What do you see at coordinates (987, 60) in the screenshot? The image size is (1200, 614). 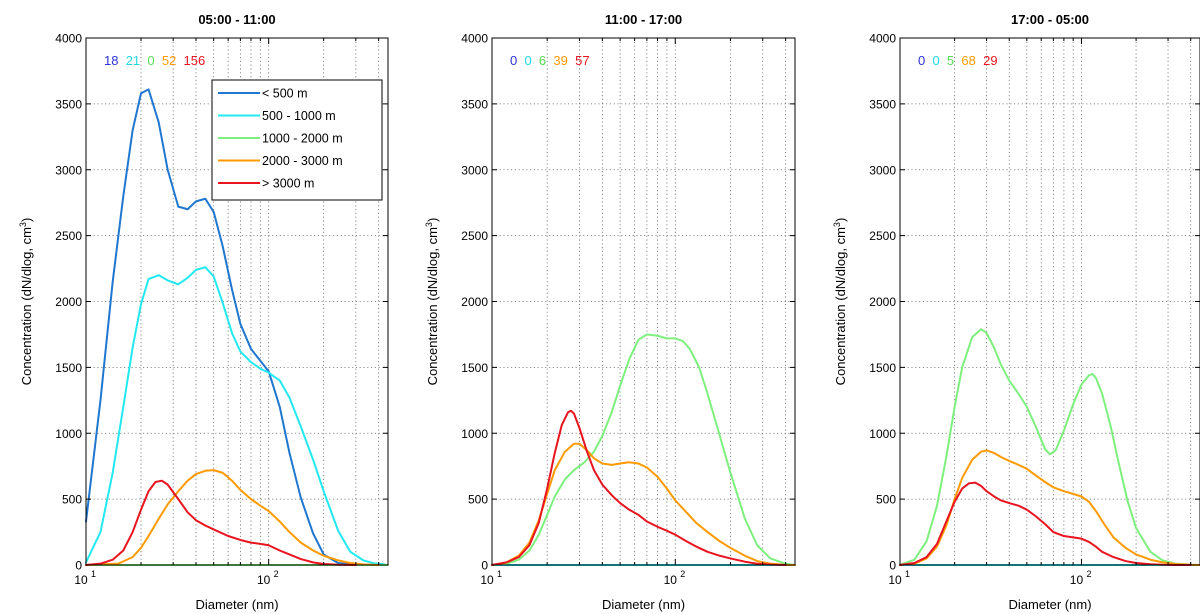 I see `count-label-5: 29` at bounding box center [987, 60].